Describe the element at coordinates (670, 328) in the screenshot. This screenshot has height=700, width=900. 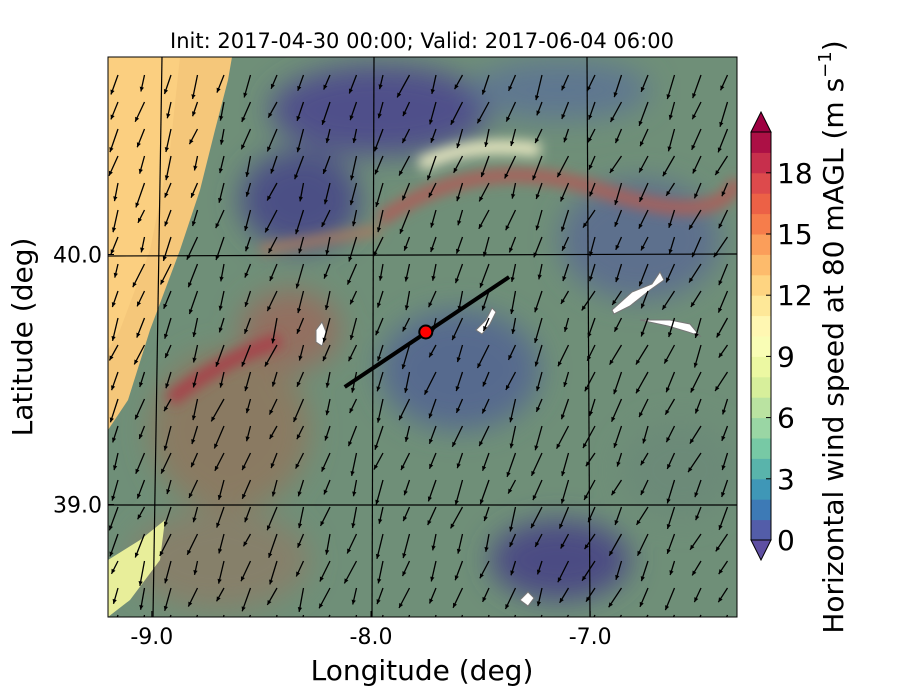
I see `reservoir` at that location.